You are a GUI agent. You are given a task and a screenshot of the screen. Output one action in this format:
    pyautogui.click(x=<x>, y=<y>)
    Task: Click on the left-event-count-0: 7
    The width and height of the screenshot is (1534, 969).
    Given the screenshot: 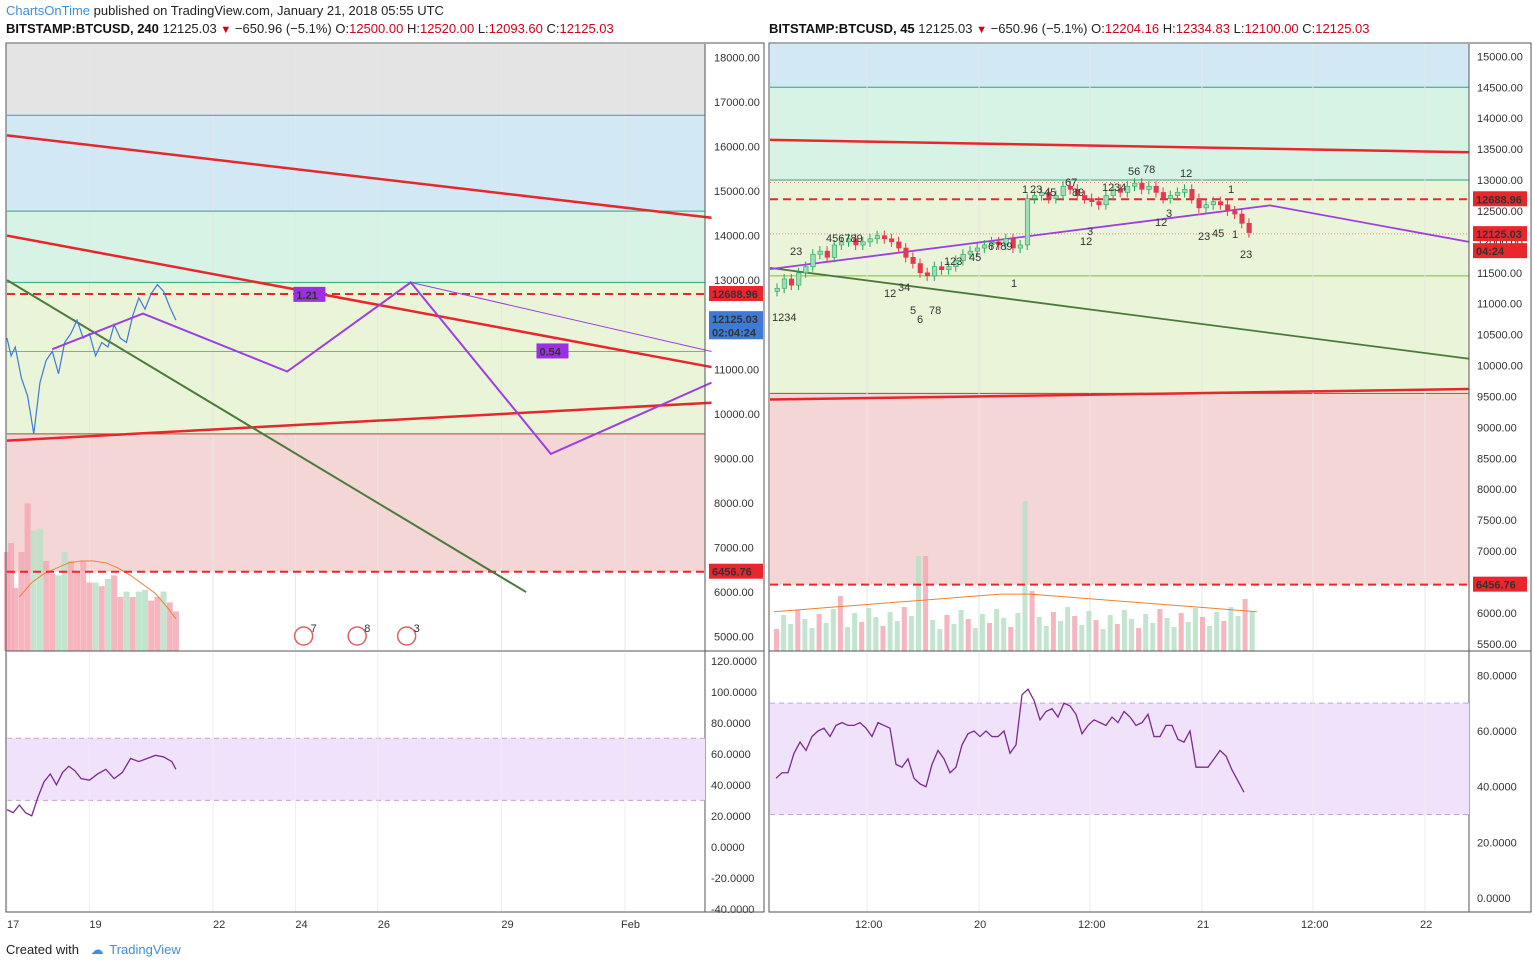 What is the action you would take?
    pyautogui.click(x=314, y=629)
    